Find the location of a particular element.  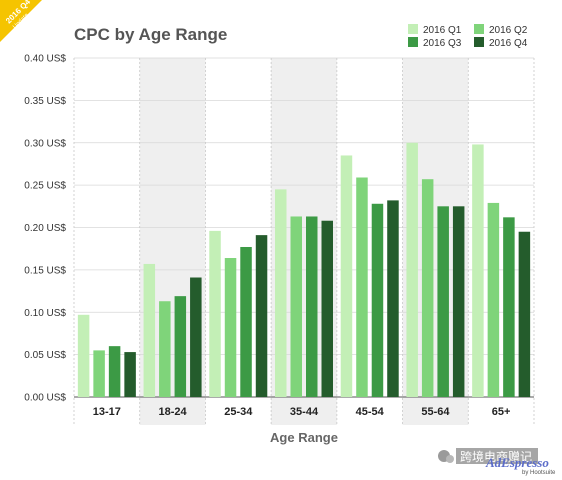

badge-triangle is located at coordinates (21, 21).